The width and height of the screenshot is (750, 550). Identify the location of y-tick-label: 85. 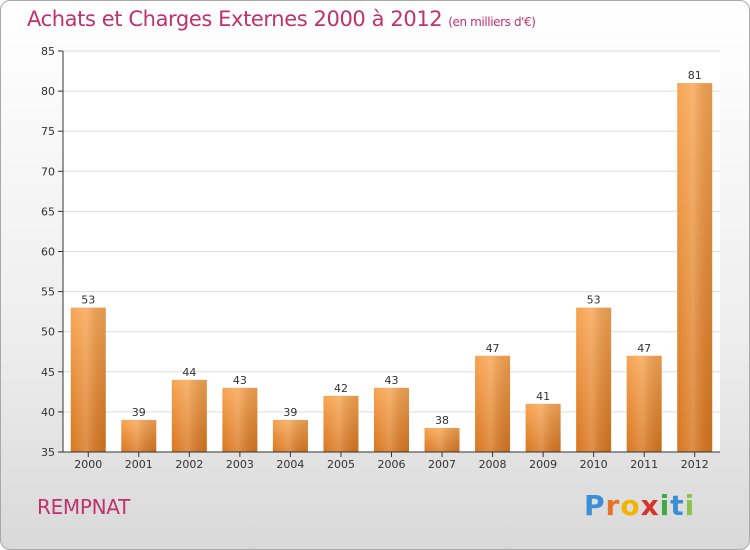
(48, 51).